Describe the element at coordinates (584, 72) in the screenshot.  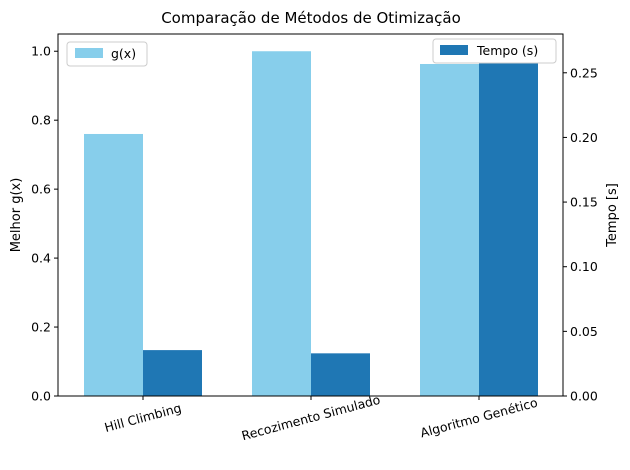
I see `right-tick-label: 0.25` at that location.